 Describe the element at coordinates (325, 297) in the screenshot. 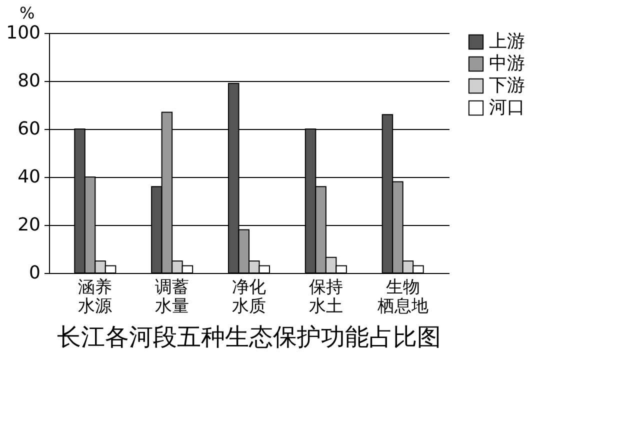

I see `x-tick-label: 保持水土` at that location.